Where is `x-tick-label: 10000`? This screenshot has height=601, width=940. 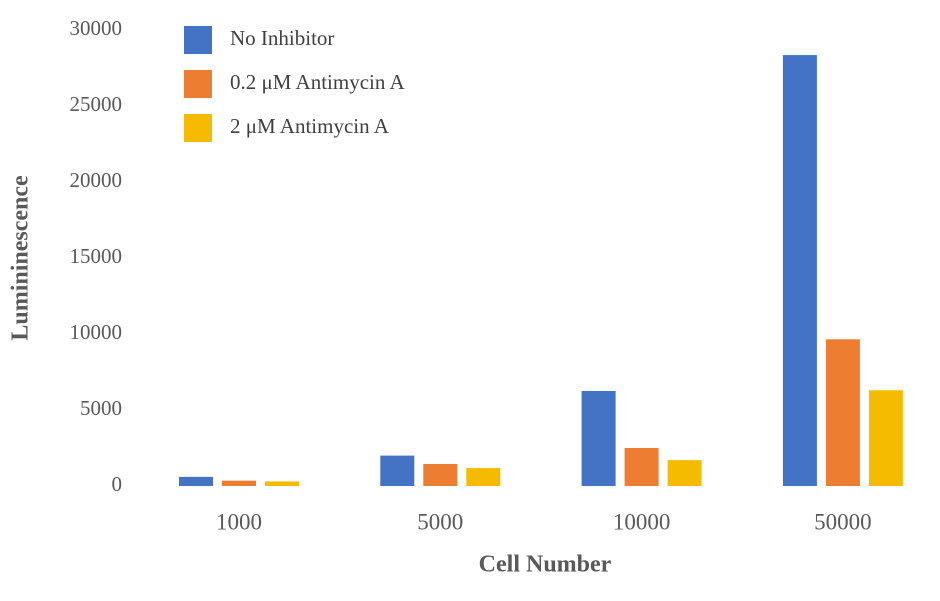
x-tick-label: 10000 is located at coordinates (642, 521).